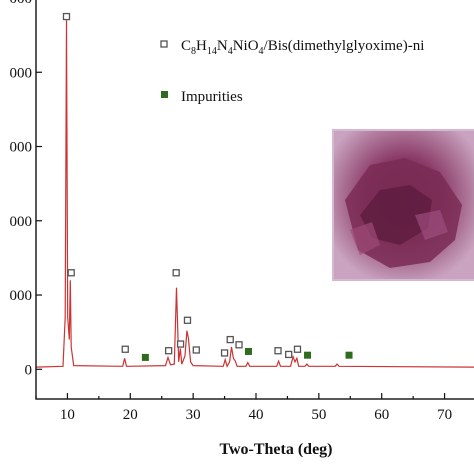 This screenshot has width=474, height=474. Describe the element at coordinates (302, 47) in the screenshot. I see `legend-label-matched: C8H14N4NiO4/Bis(dimethylglyoxime)-ni` at that location.